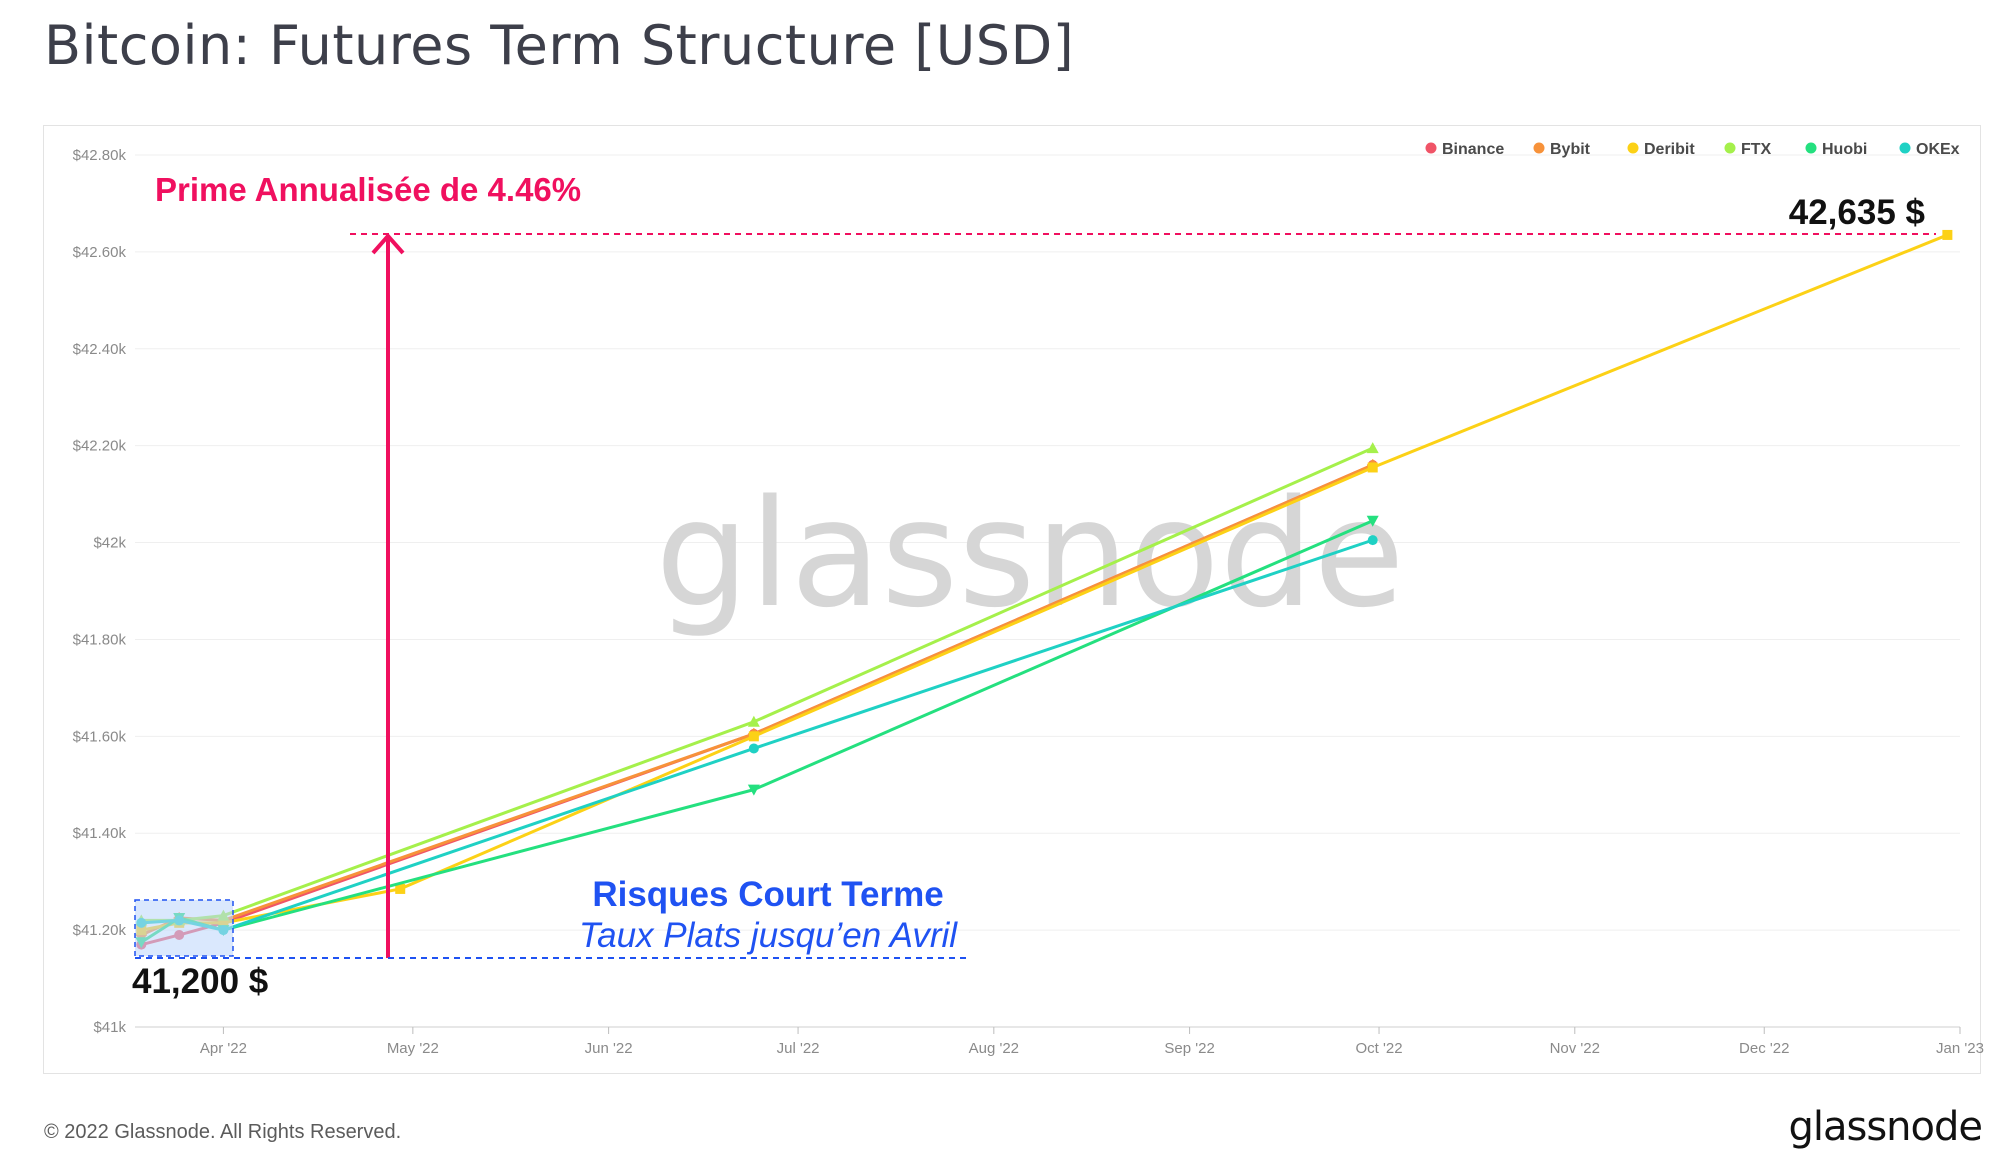  What do you see at coordinates (100, 252) in the screenshot?
I see `y-tick-label: $42.60k` at bounding box center [100, 252].